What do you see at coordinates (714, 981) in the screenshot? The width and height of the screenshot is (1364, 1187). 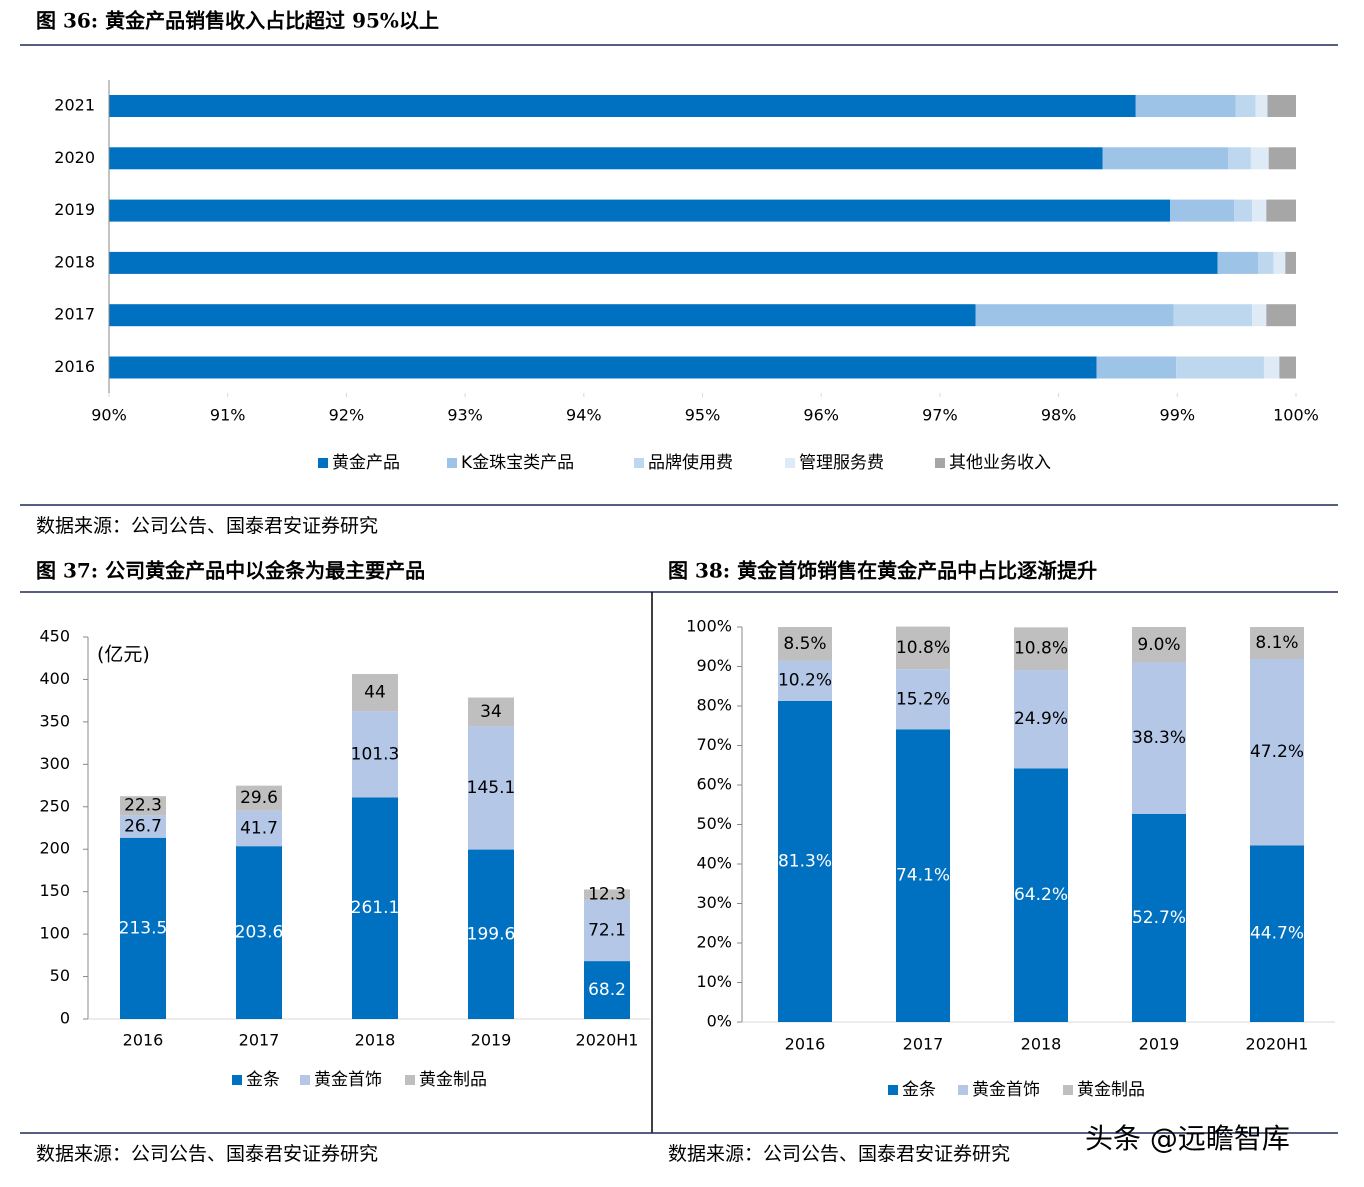 I see `y-tick-label: 10%` at bounding box center [714, 981].